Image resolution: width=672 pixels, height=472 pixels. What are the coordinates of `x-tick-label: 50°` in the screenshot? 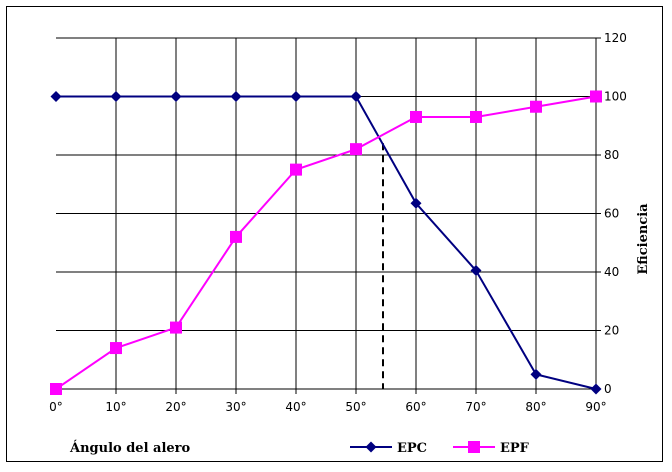 It's located at (355, 407).